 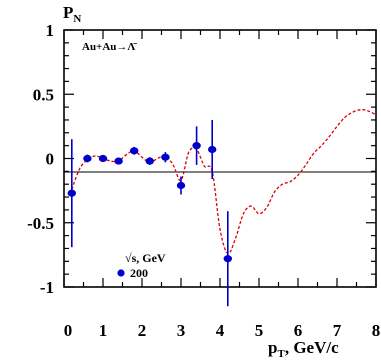 What do you see at coordinates (68, 330) in the screenshot?
I see `x-tick-label: 0` at bounding box center [68, 330].